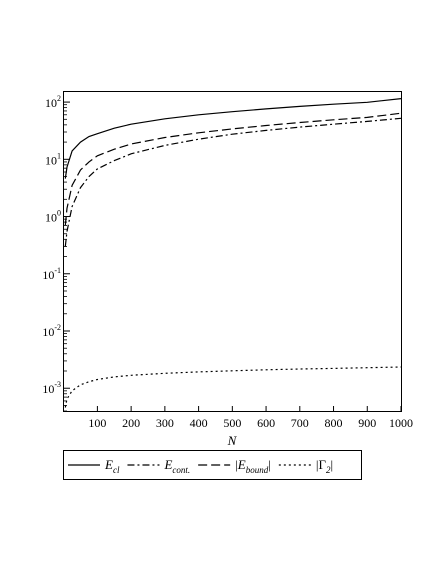 Image resolution: width=443 pixels, height=573 pixels. What do you see at coordinates (232, 440) in the screenshot?
I see `x-axis-label: N` at bounding box center [232, 440].